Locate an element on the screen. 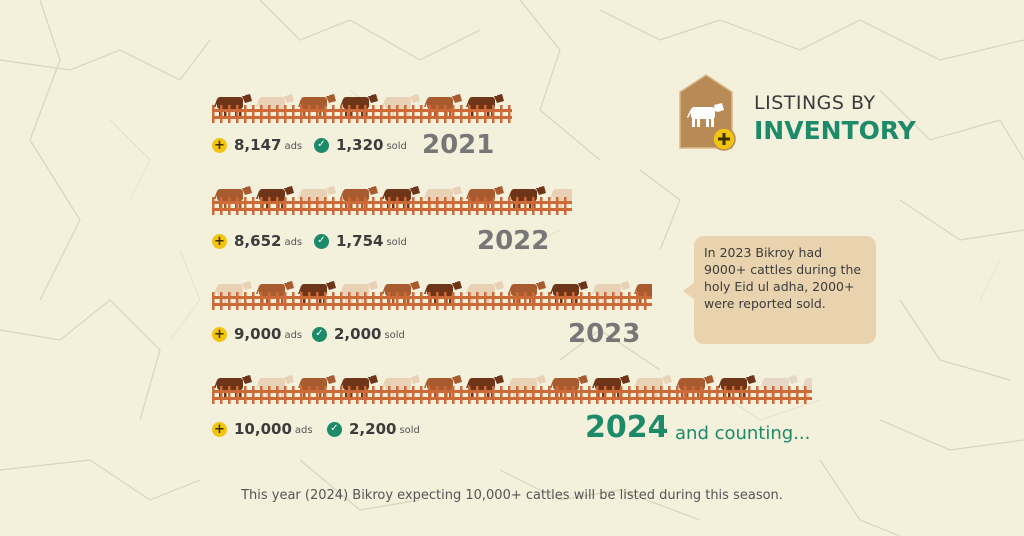 Image resolution: width=1024 pixels, height=536 pixels. ads-count: 9,000 is located at coordinates (258, 334).